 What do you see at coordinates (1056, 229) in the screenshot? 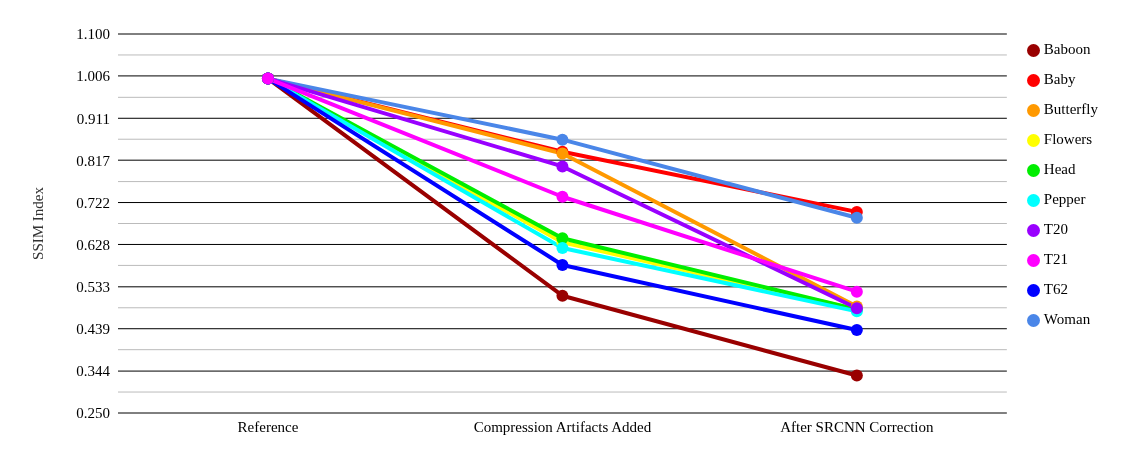
I see `legend-label: T20` at bounding box center [1056, 229].